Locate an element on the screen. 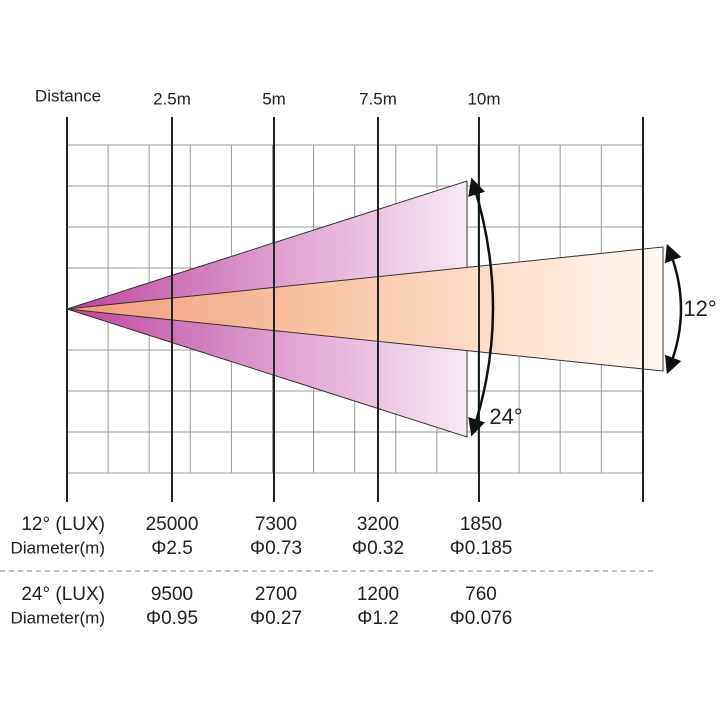 This screenshot has width=720, height=720. table-cell: 2700 is located at coordinates (276, 594).